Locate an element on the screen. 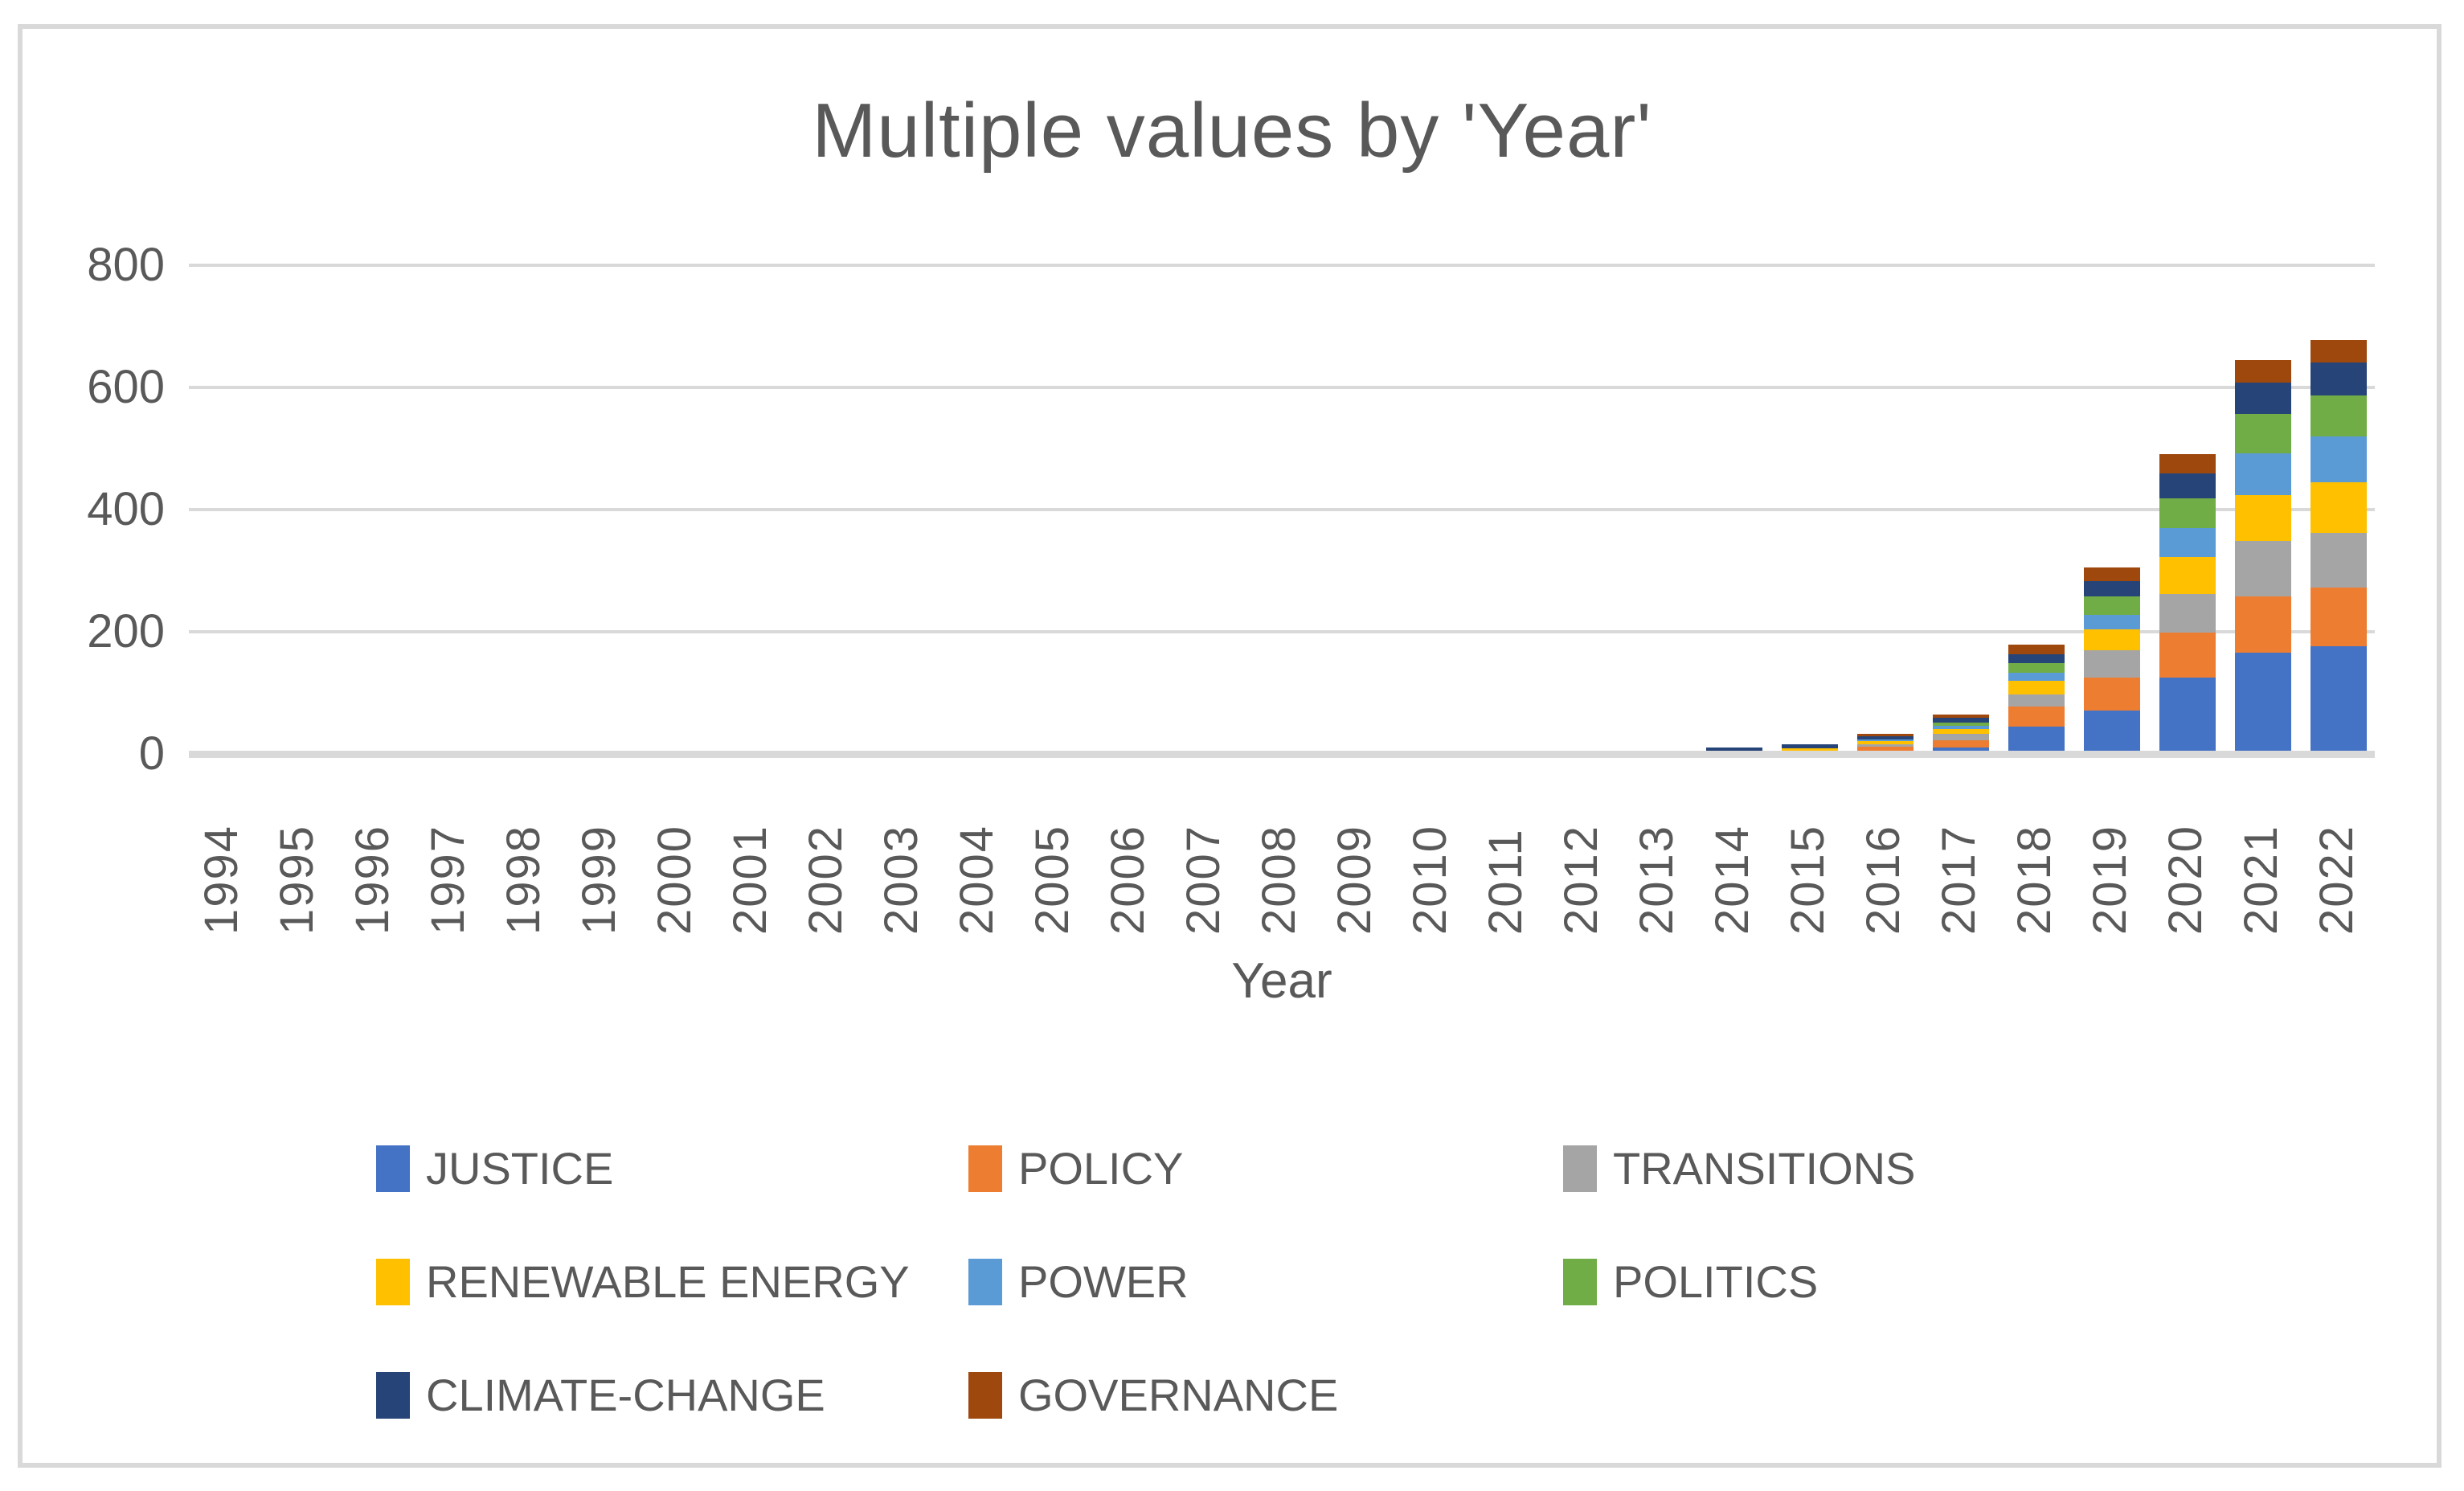 The height and width of the screenshot is (1491, 2464). bar-2020-politics is located at coordinates (2187, 513).